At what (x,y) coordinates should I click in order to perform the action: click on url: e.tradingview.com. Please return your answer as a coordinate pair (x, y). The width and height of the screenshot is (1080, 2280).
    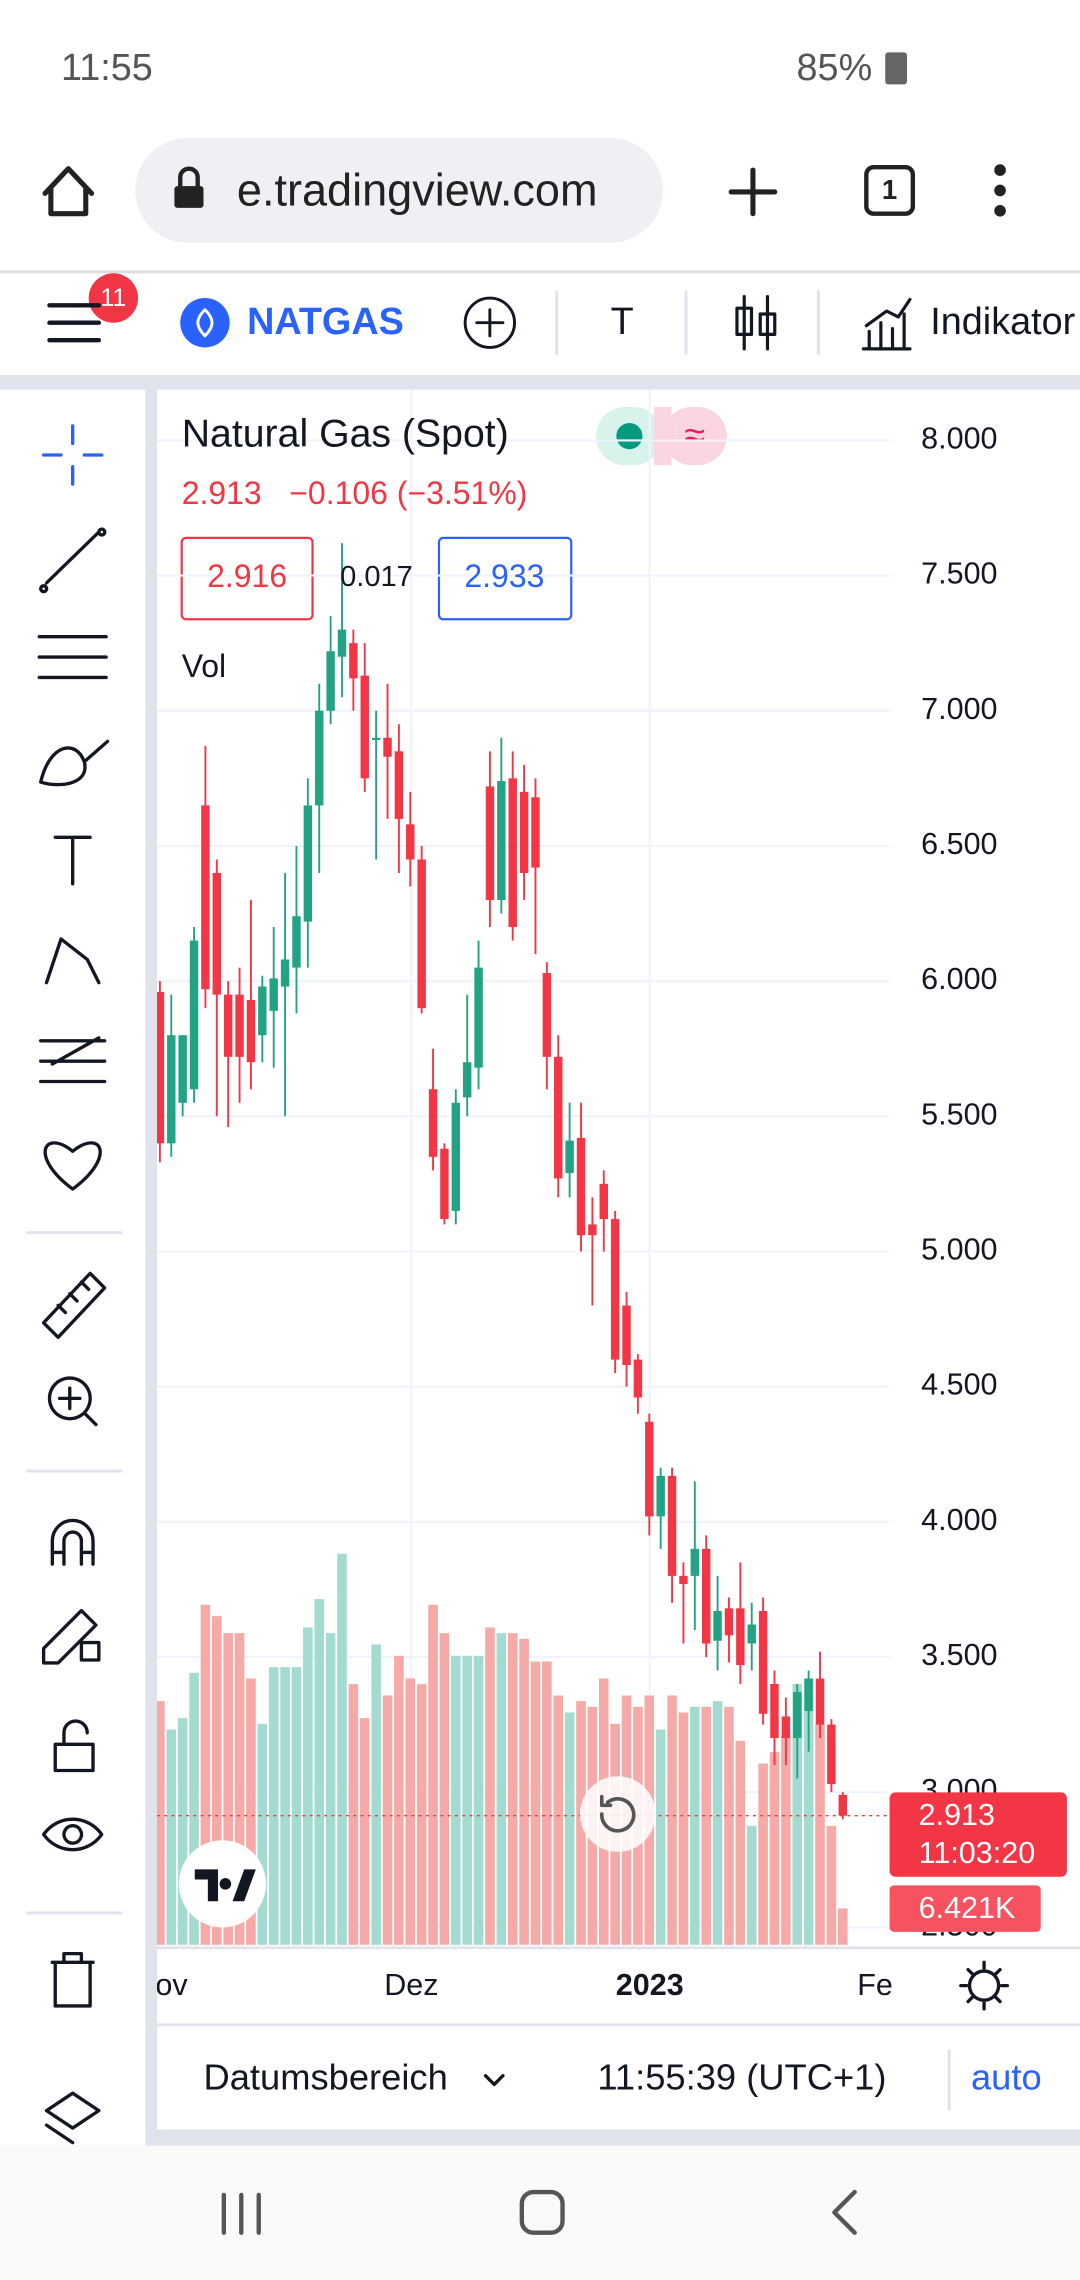
    Looking at the image, I should click on (417, 189).